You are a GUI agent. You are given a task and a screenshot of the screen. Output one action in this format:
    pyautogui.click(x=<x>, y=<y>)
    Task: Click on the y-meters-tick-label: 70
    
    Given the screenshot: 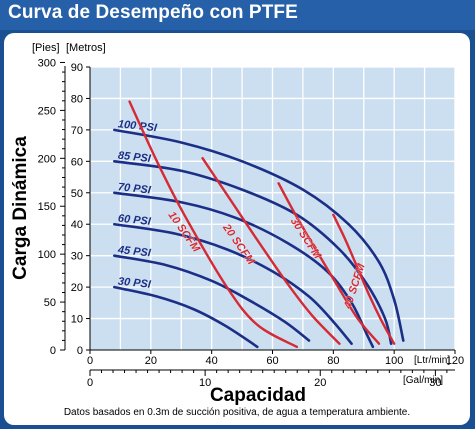 What is the action you would take?
    pyautogui.click(x=77, y=131)
    